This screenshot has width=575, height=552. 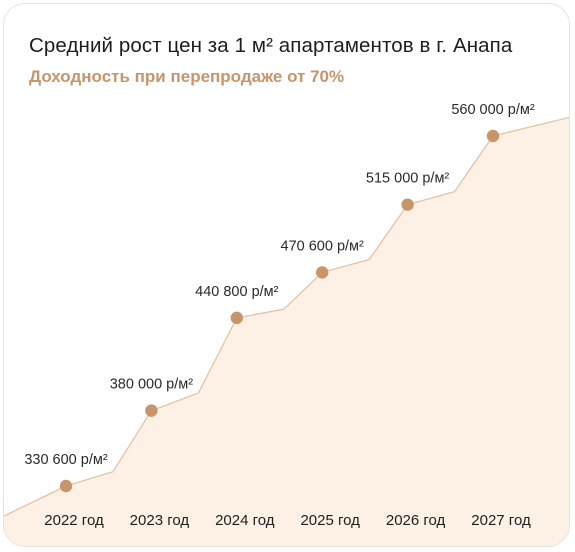 What do you see at coordinates (330, 520) in the screenshot?
I see `x-tick-label: 2025 год` at bounding box center [330, 520].